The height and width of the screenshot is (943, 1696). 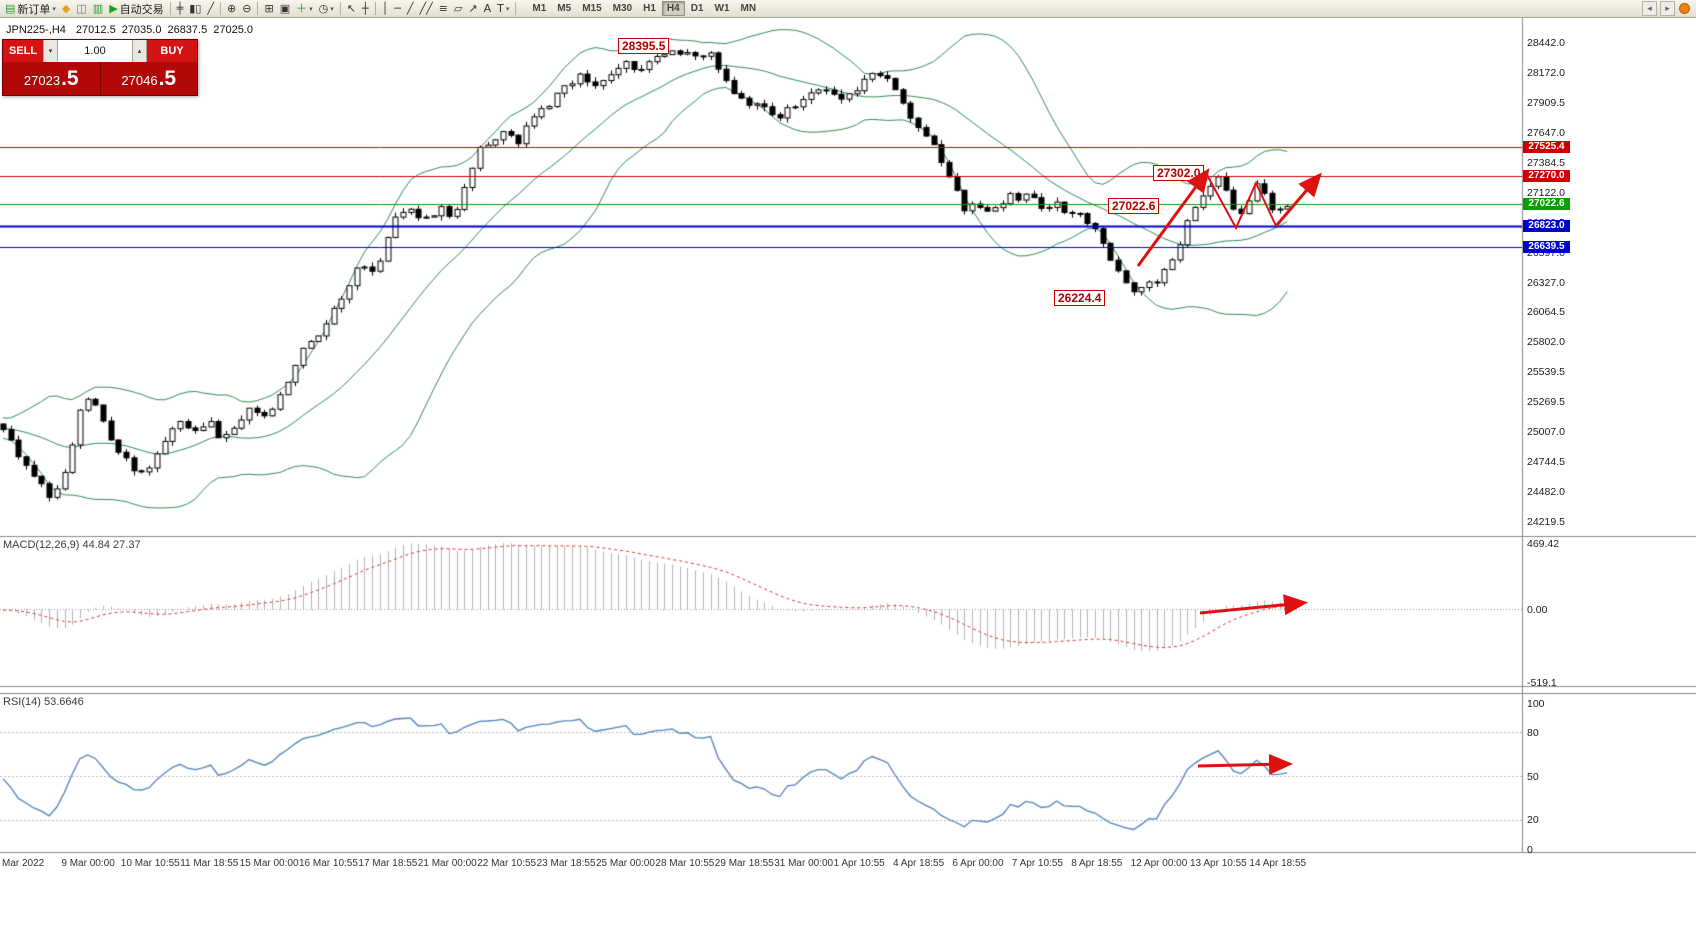 I want to click on indicators-icon: ＋, so click(x=302, y=8).